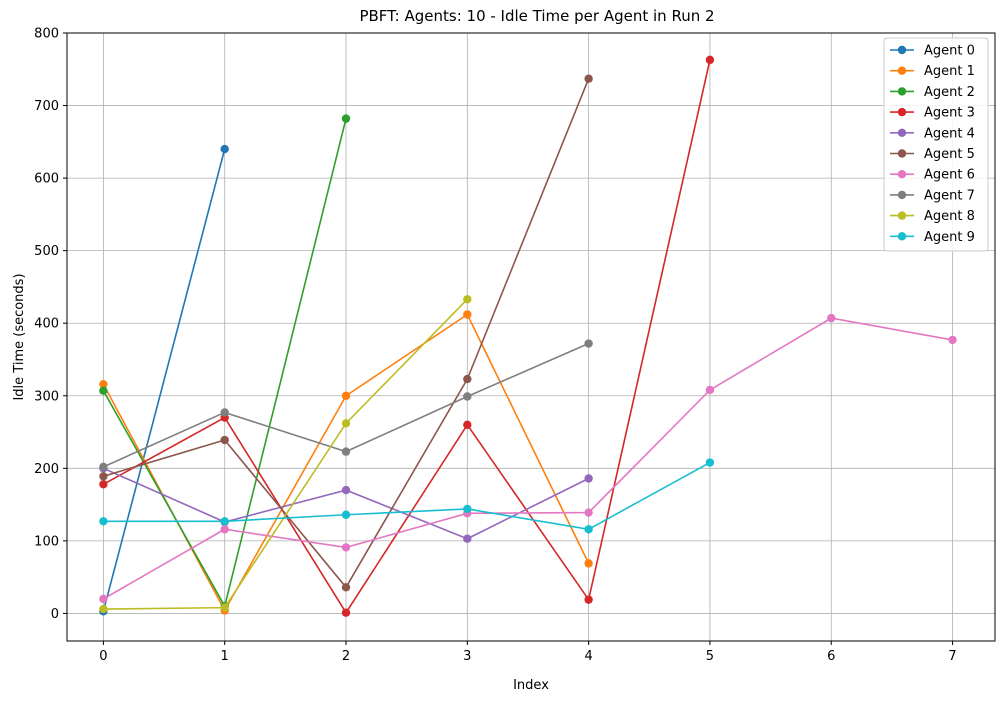 The image size is (1005, 701). Describe the element at coordinates (46, 396) in the screenshot. I see `y-tick-label: 300` at that location.